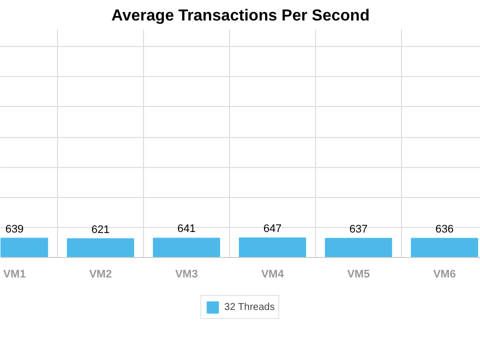  I want to click on x-tick-label: VM4, so click(273, 274).